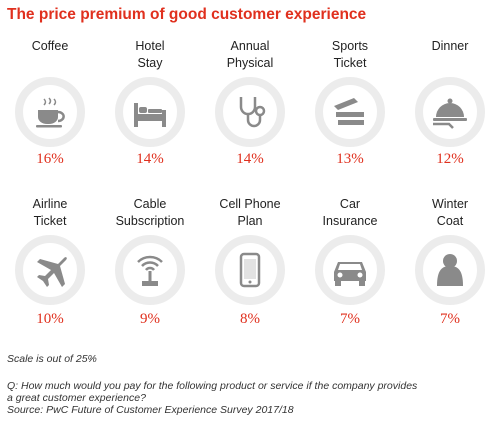 Image resolution: width=500 pixels, height=423 pixels. I want to click on category-label-line: Plan, so click(250, 221).